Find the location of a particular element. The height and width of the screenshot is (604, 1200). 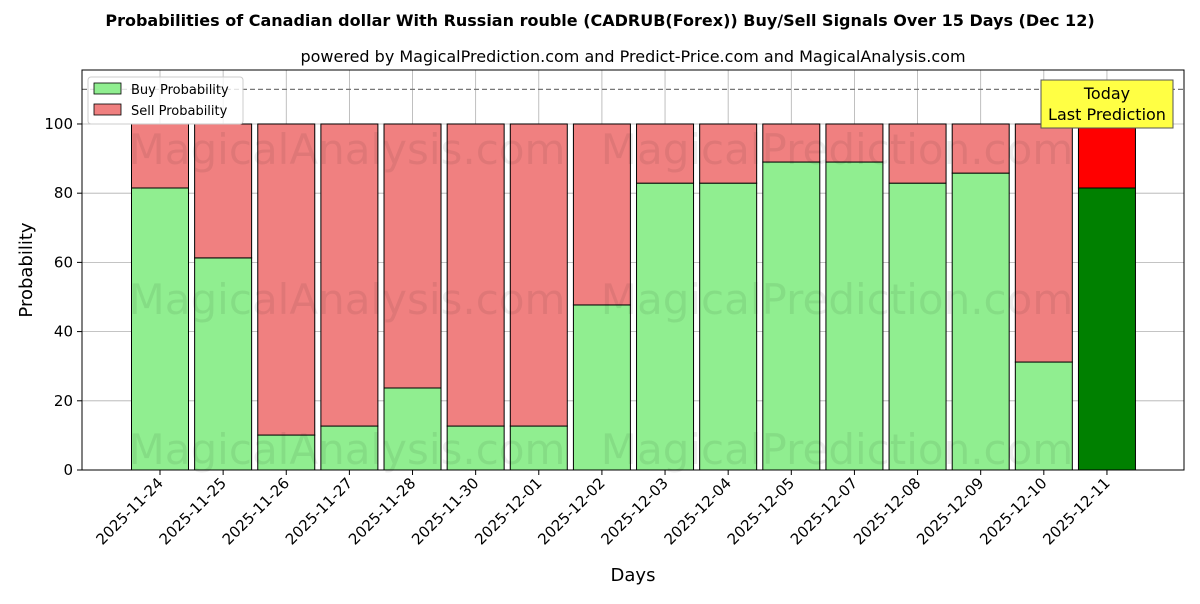

x-tick-label: 2025-11-27 is located at coordinates (319, 511).